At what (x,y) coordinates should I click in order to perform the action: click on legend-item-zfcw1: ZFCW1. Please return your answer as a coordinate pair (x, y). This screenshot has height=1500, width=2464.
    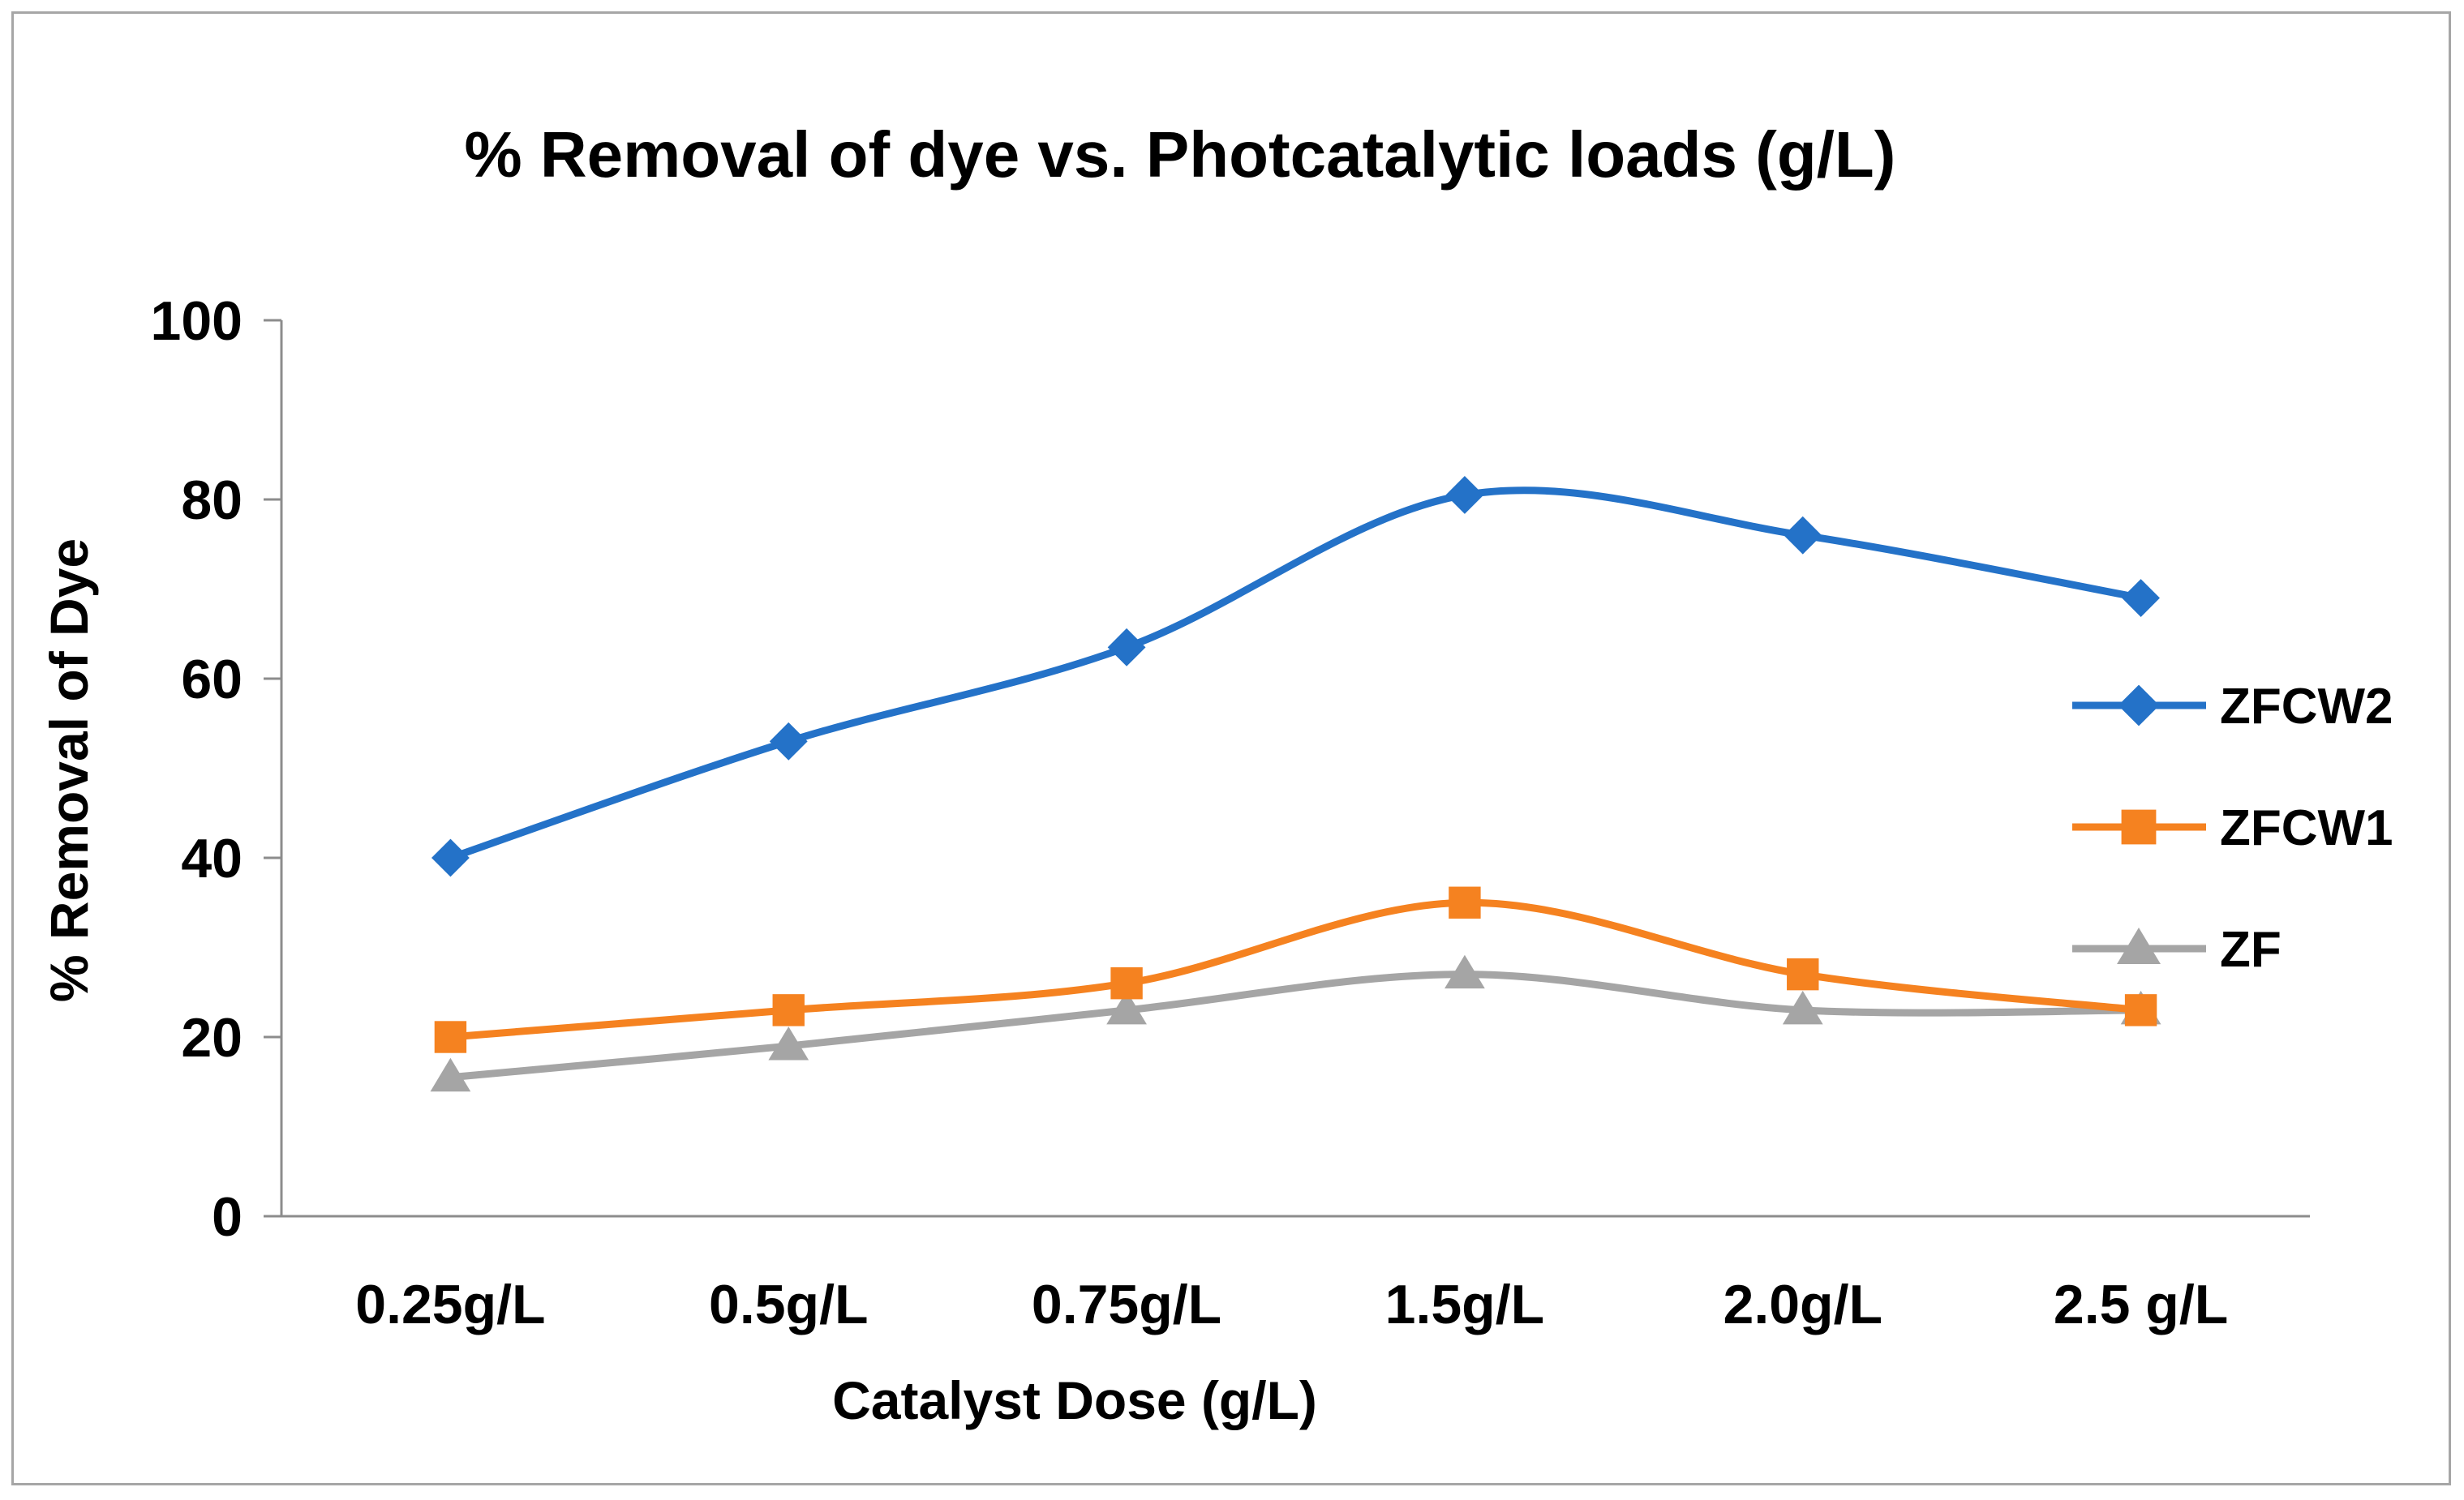
    Looking at the image, I should click on (2232, 828).